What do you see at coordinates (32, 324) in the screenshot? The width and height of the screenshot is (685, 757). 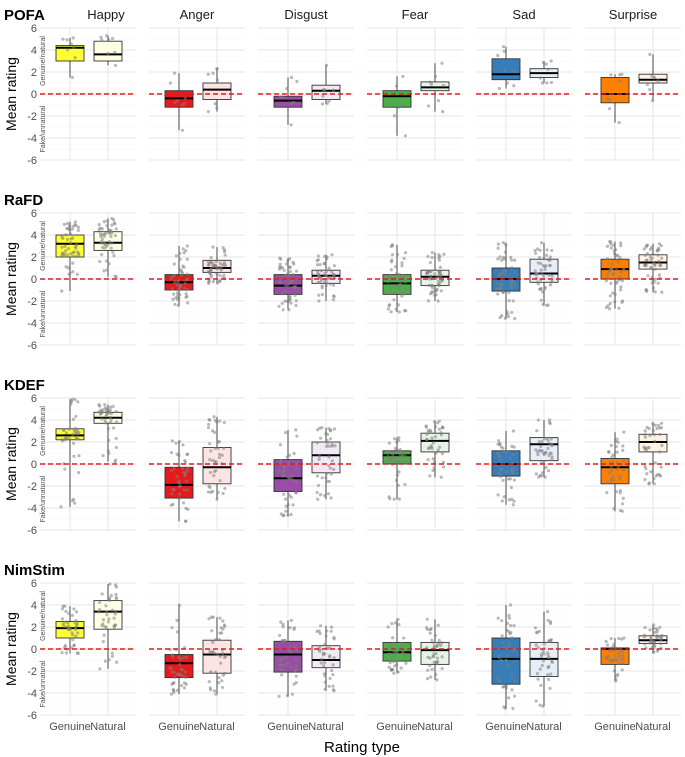 I see `y-tick-label: -4` at bounding box center [32, 324].